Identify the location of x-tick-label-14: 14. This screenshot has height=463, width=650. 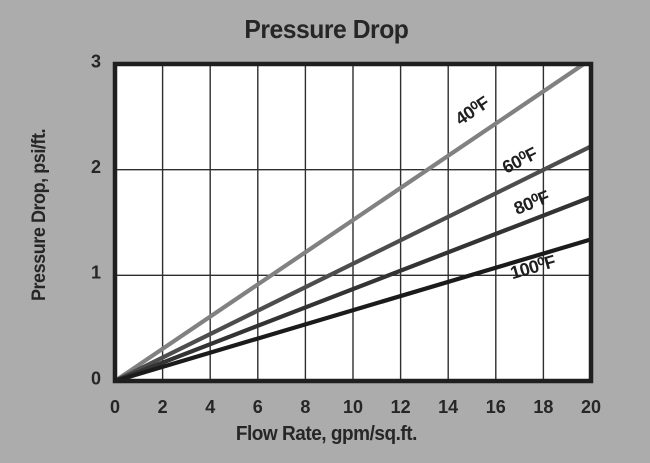
(448, 407).